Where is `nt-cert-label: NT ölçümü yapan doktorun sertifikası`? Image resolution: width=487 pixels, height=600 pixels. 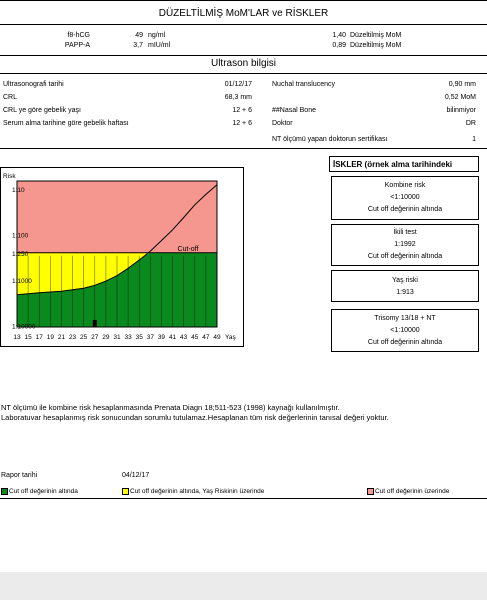 nt-cert-label: NT ölçümü yapan doktorun sertifikası is located at coordinates (330, 139).